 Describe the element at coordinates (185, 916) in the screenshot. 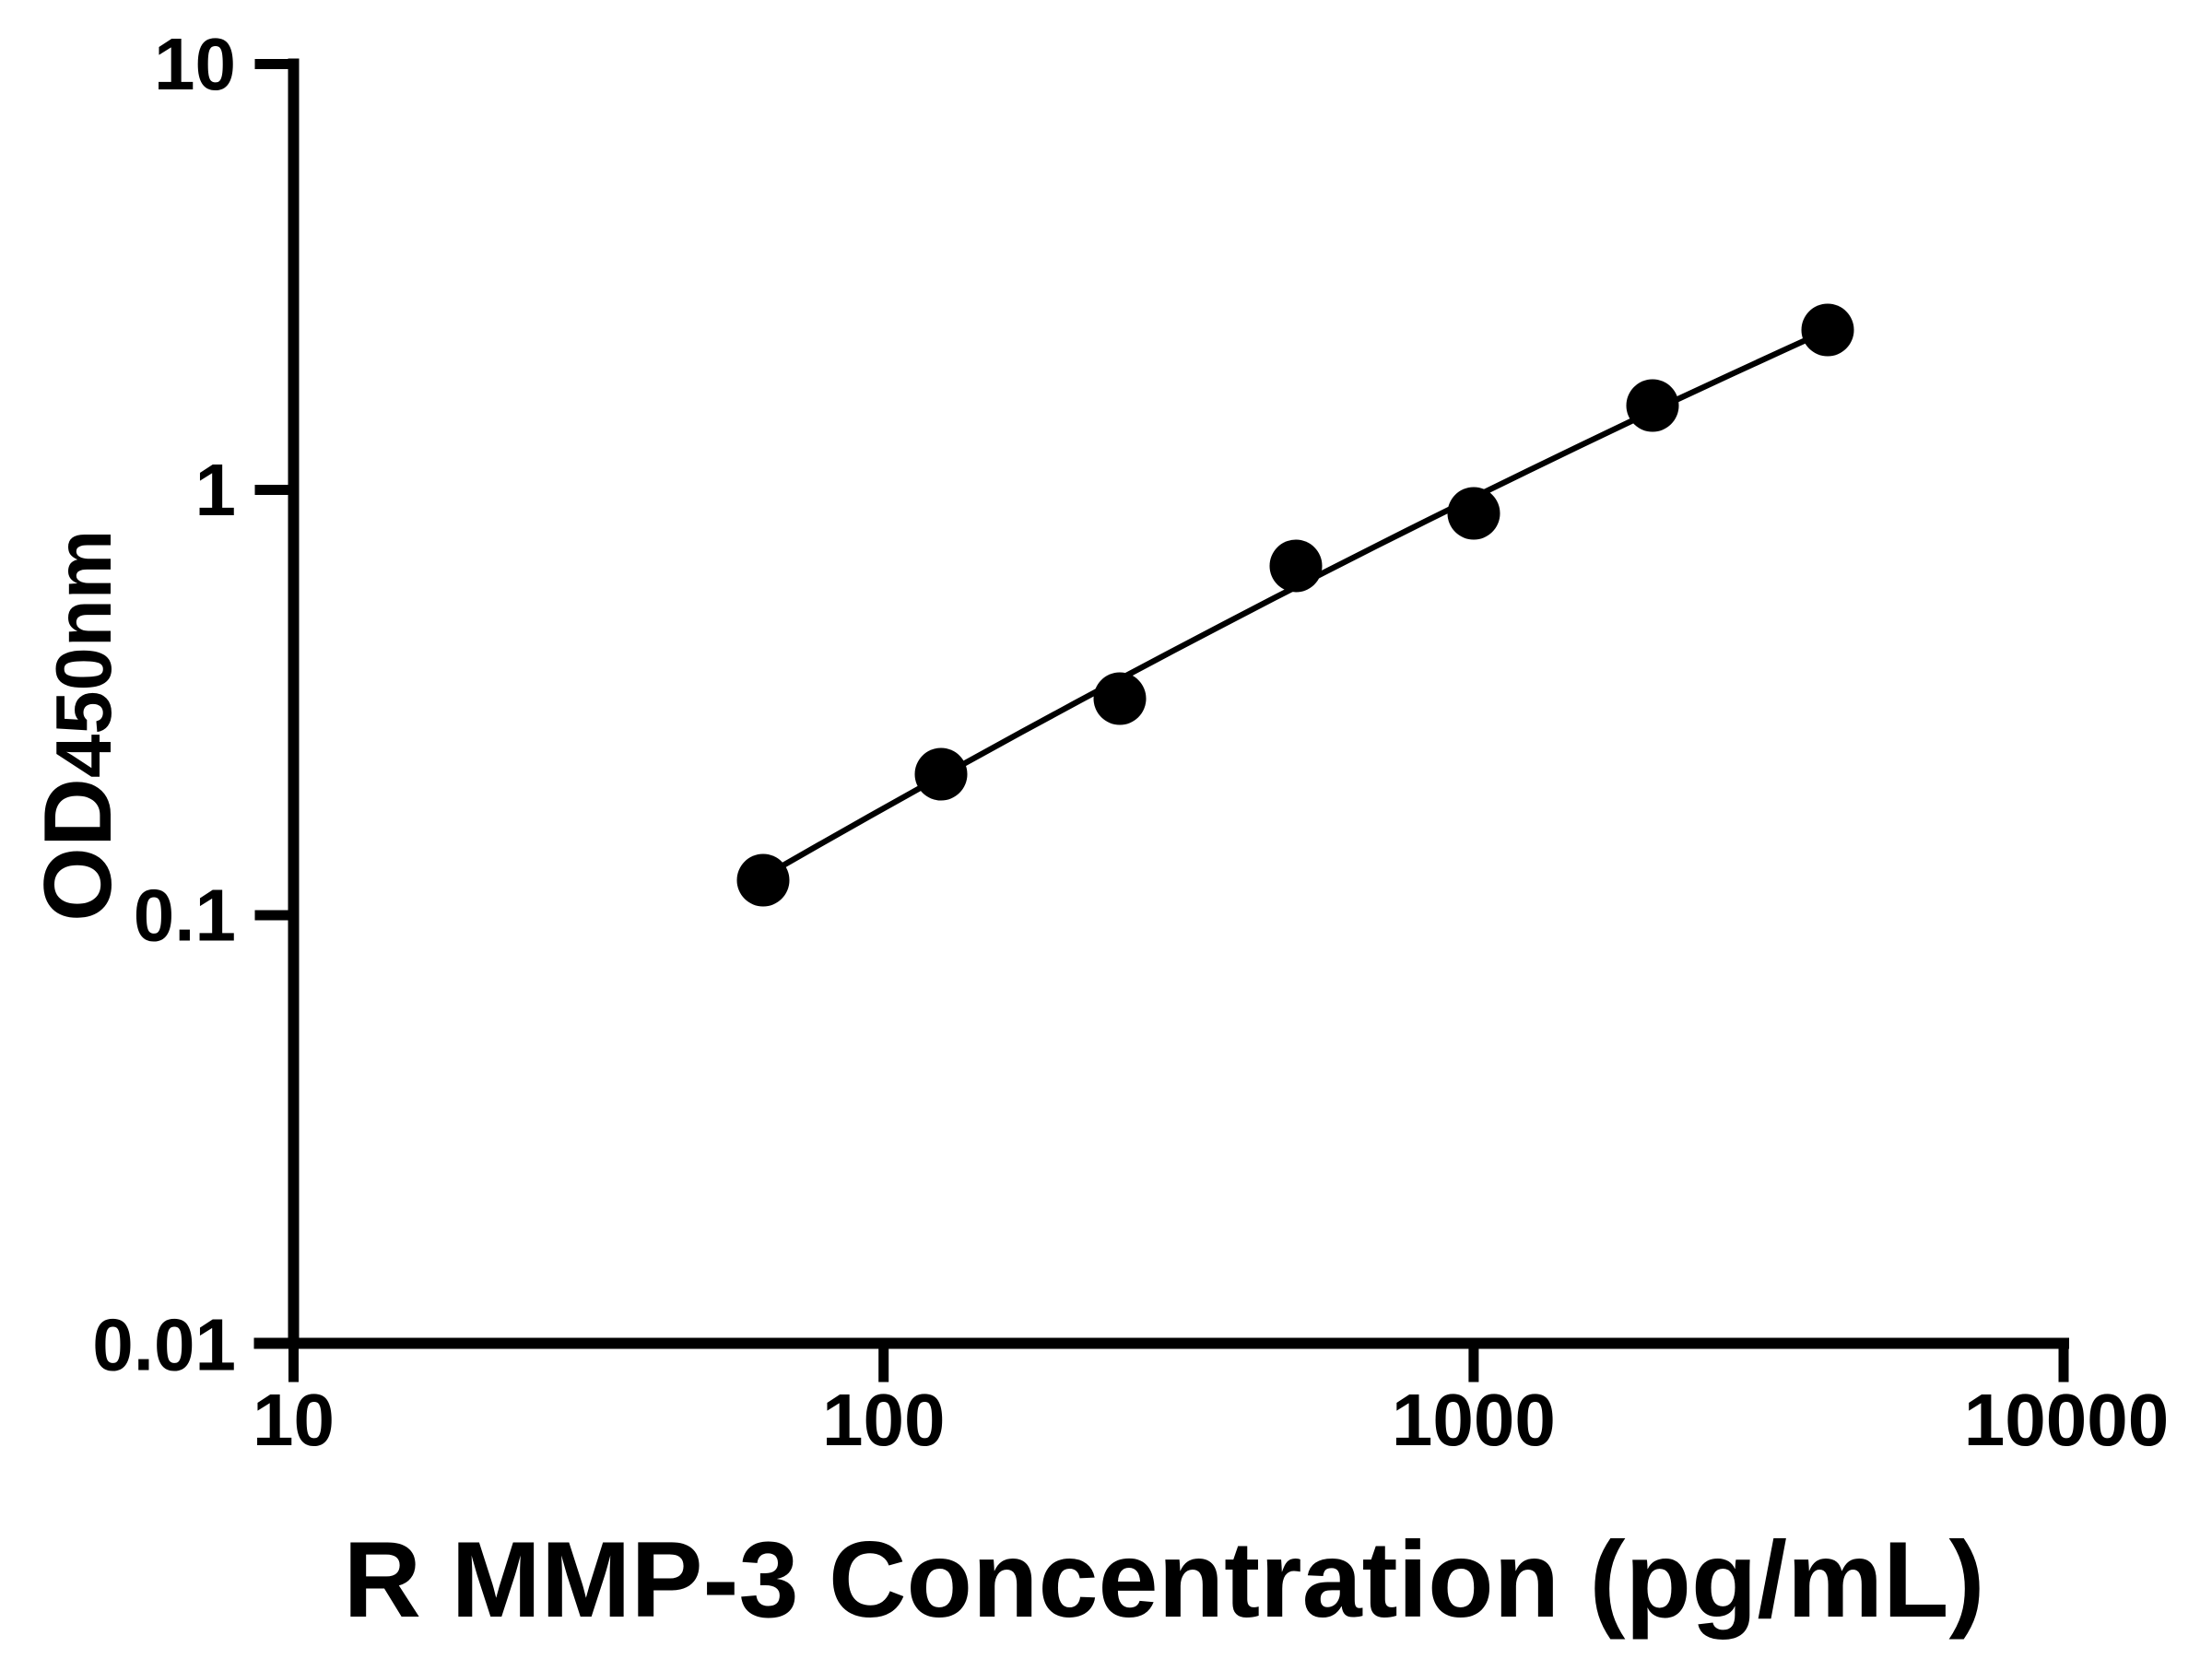

I see `svg-text: 0.1` at that location.